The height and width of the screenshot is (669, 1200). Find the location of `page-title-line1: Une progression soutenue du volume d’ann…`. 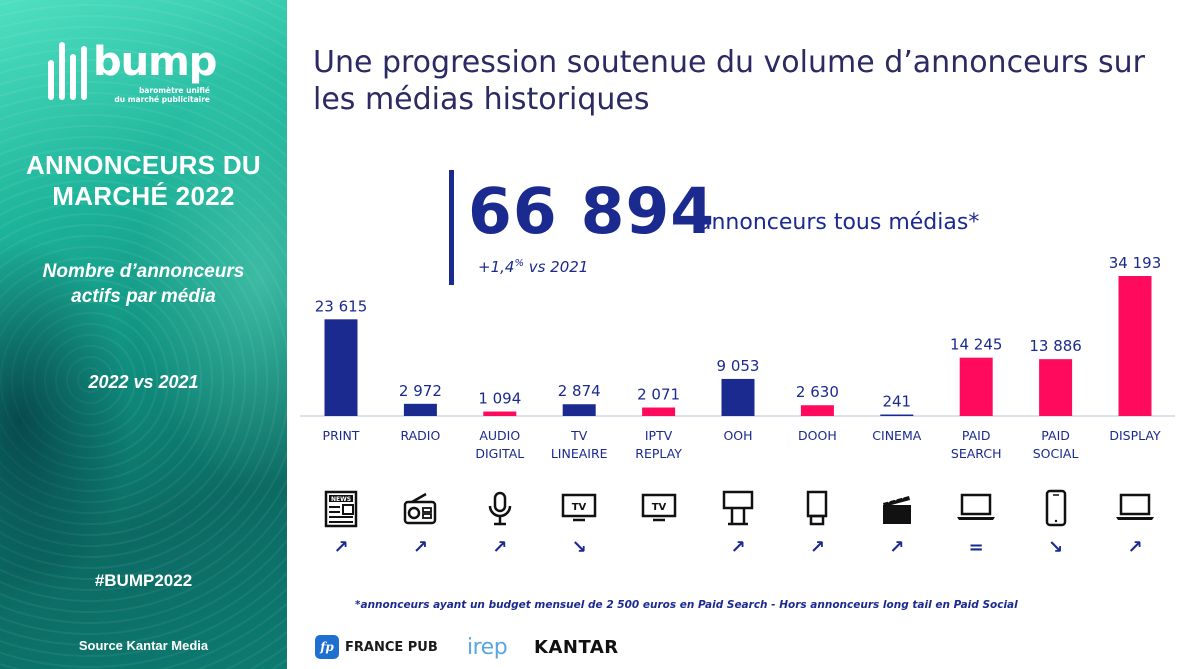

page-title-line1: Une progression soutenue du volume d’ann… is located at coordinates (729, 62).